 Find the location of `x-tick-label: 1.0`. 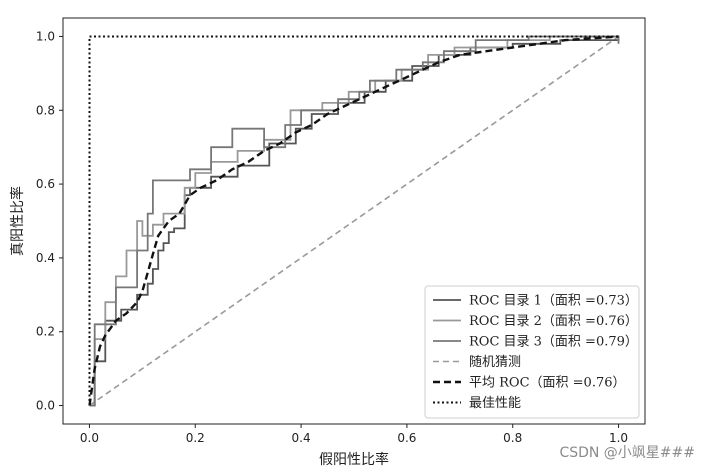

x-tick-label: 1.0 is located at coordinates (618, 438).